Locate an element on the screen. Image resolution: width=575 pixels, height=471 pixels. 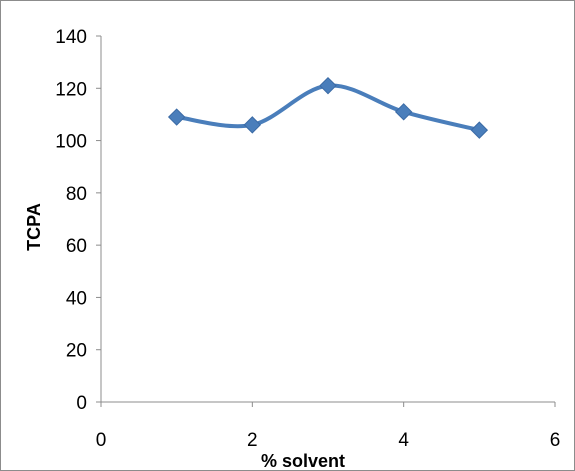
y-tick-label: 80 is located at coordinates (76, 194).